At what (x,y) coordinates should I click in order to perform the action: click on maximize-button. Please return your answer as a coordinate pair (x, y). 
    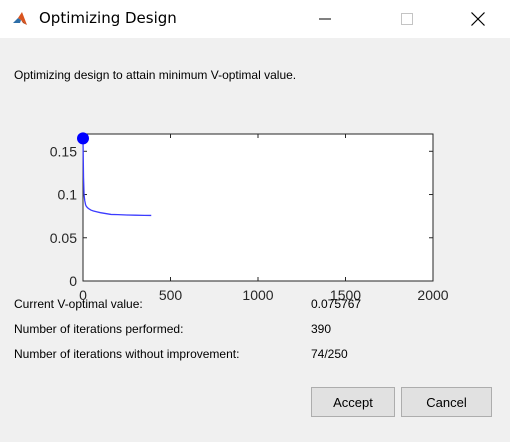
    Looking at the image, I should click on (407, 19).